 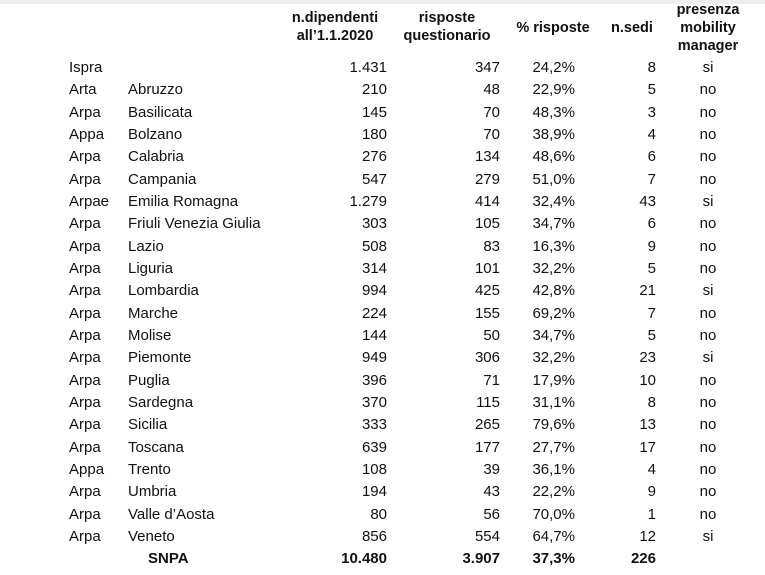 I want to click on total-sedi: 226, so click(x=643, y=558).